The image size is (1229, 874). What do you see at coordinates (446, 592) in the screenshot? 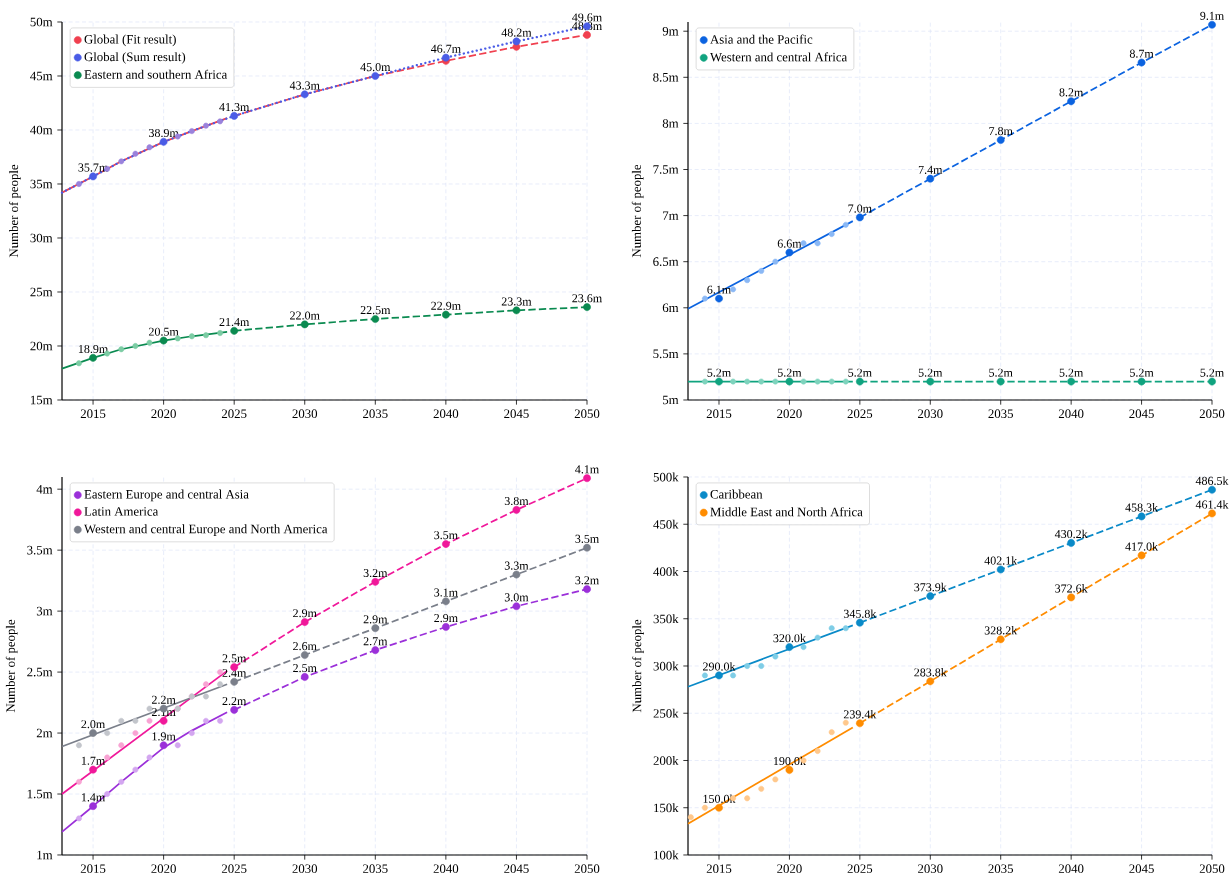
I see `data-label: 3.1m` at bounding box center [446, 592].